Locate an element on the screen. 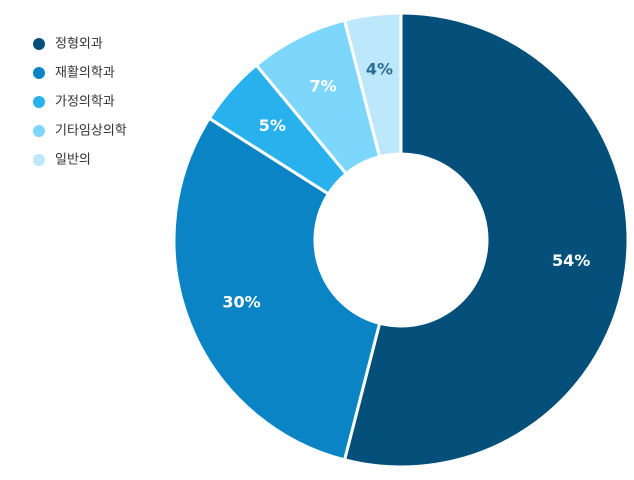 This screenshot has width=634, height=480. legend-label: 정형외과 is located at coordinates (79, 44).